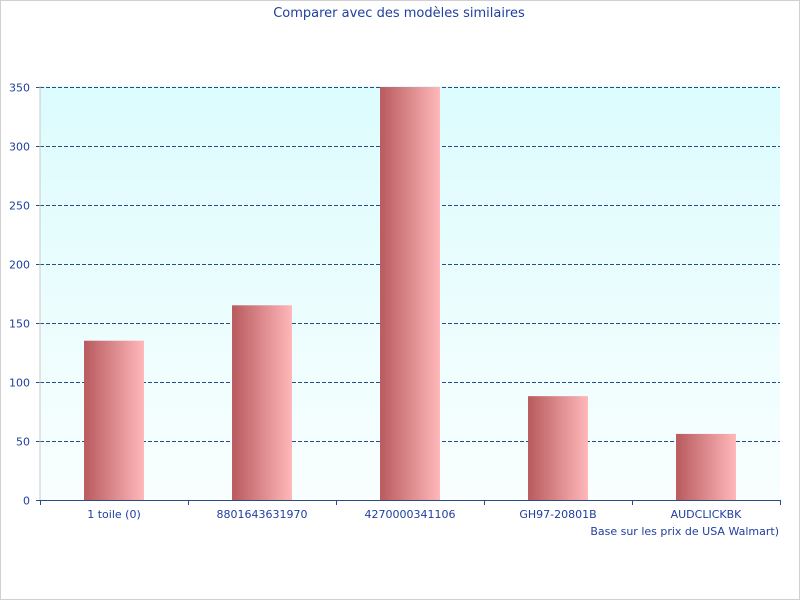 This screenshot has height=600, width=800. Describe the element at coordinates (19, 383) in the screenshot. I see `y-tick-label: 100` at that location.